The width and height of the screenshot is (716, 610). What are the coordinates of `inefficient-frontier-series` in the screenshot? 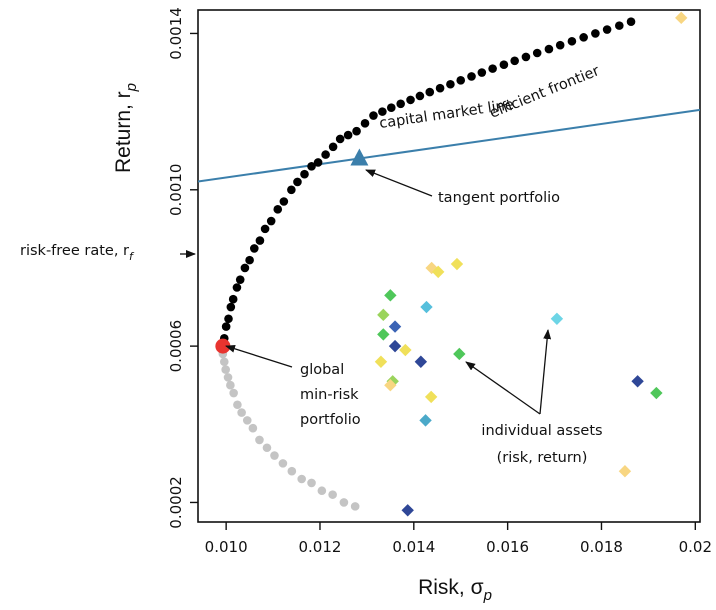 It's located at (289, 430).